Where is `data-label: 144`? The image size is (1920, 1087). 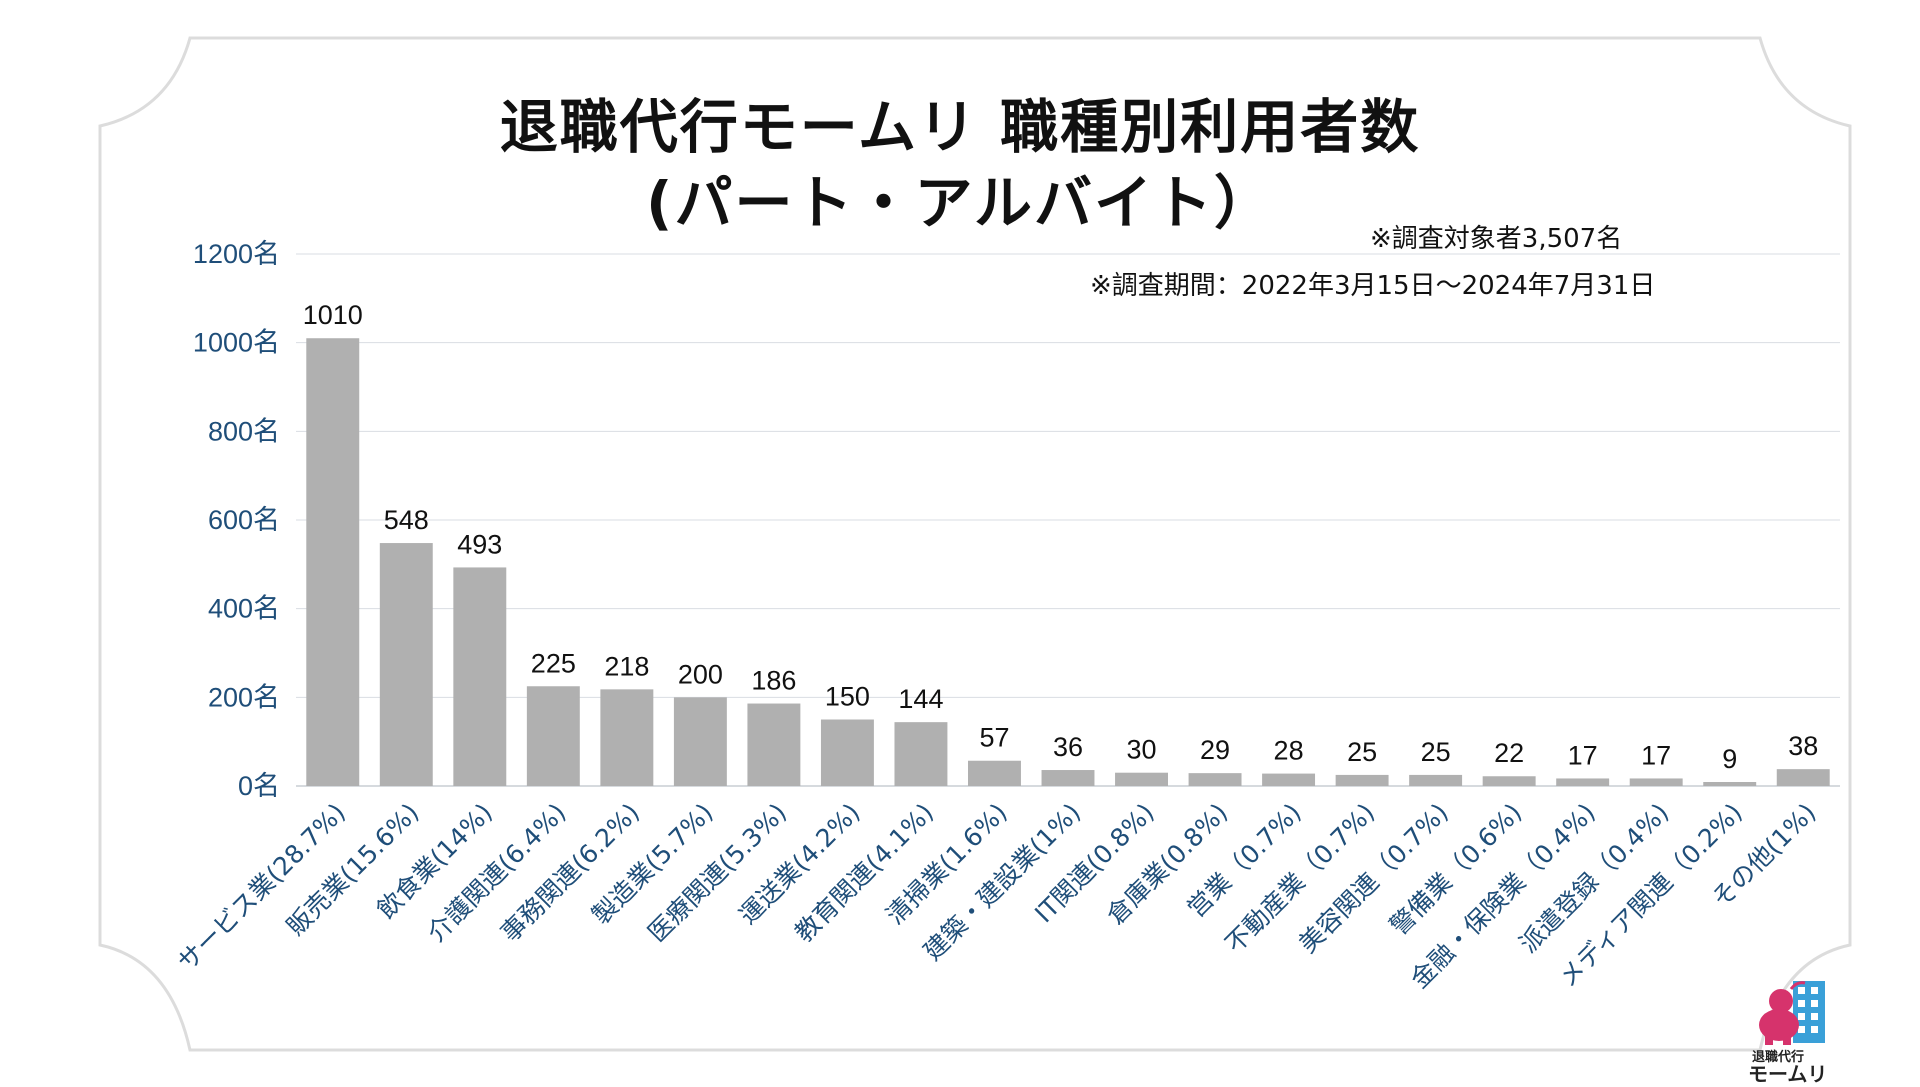 data-label: 144 is located at coordinates (920, 699).